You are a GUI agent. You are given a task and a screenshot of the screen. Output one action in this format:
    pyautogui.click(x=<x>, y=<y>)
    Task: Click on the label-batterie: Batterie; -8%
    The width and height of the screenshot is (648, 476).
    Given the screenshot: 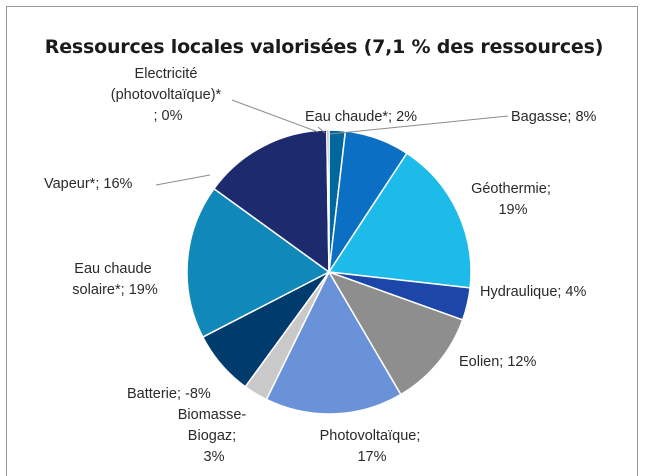 What is the action you would take?
    pyautogui.click(x=169, y=394)
    